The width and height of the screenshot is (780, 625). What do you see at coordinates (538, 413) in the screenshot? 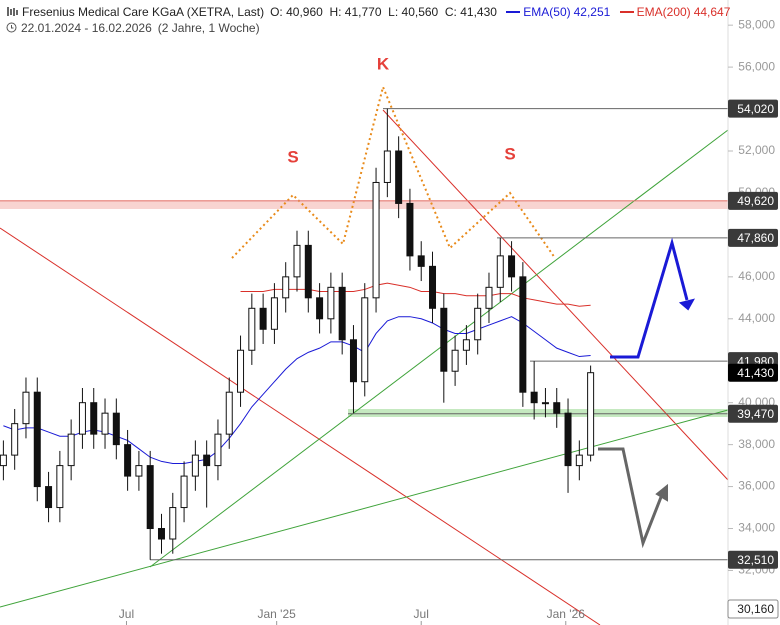
I see `support-zone` at bounding box center [538, 413].